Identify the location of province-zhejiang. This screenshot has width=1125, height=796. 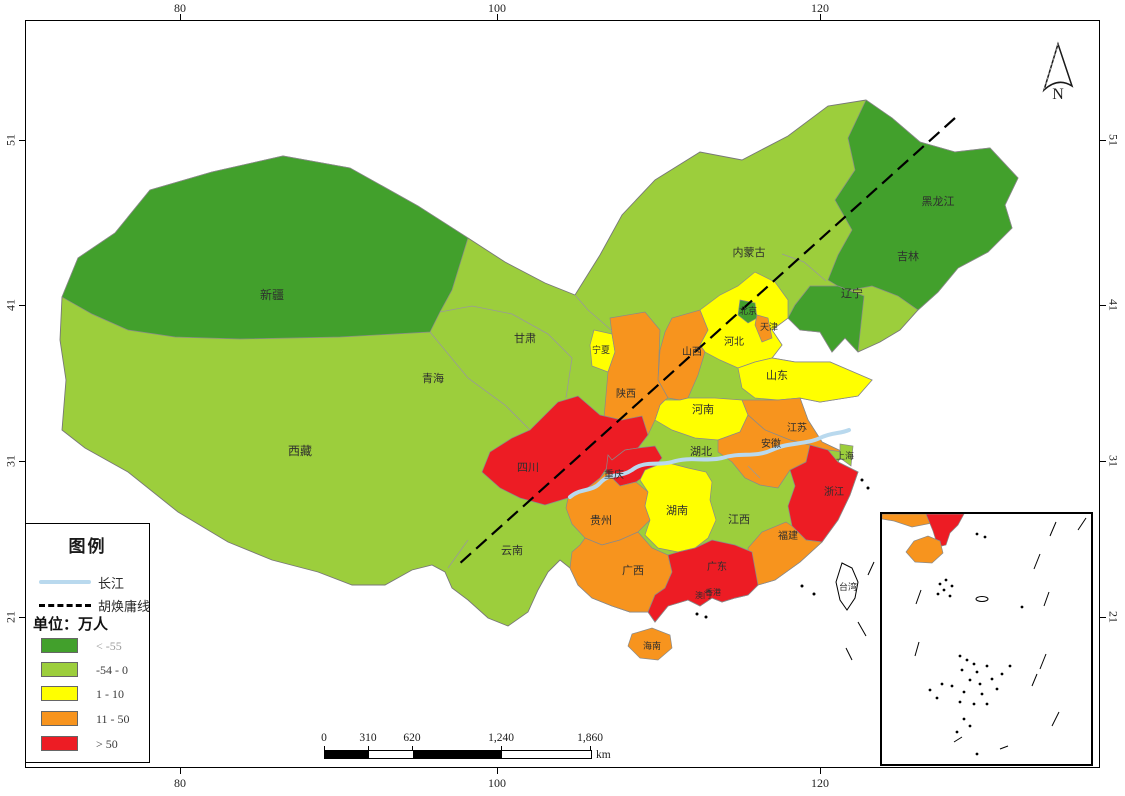
(823, 493).